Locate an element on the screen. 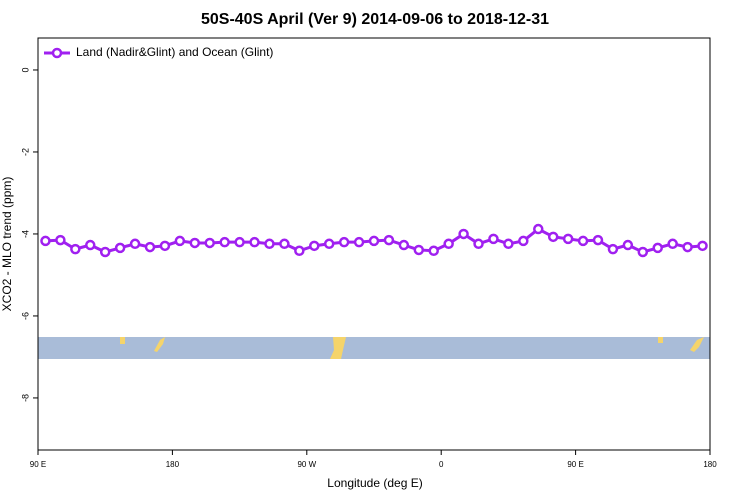  y-tick-label: 0 is located at coordinates (25, 69).